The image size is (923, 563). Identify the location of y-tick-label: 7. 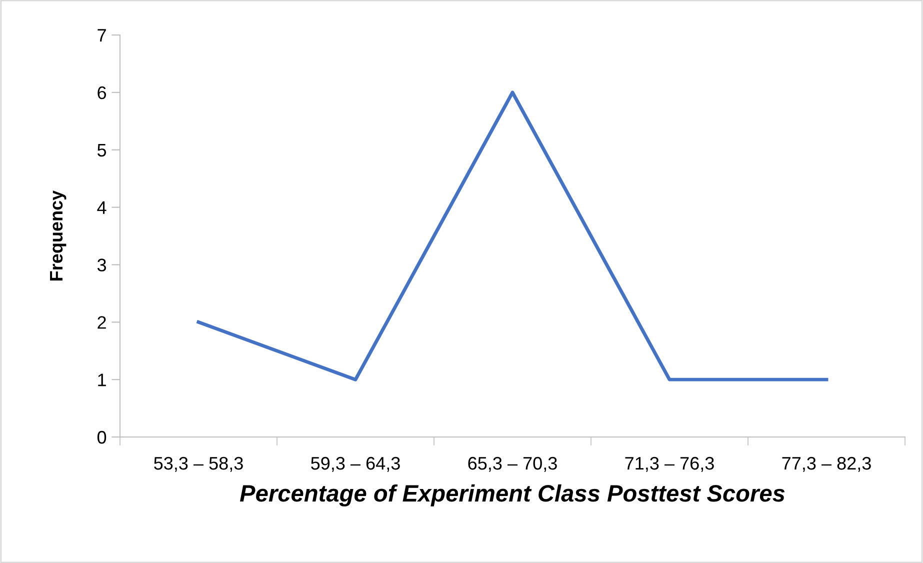
(102, 35).